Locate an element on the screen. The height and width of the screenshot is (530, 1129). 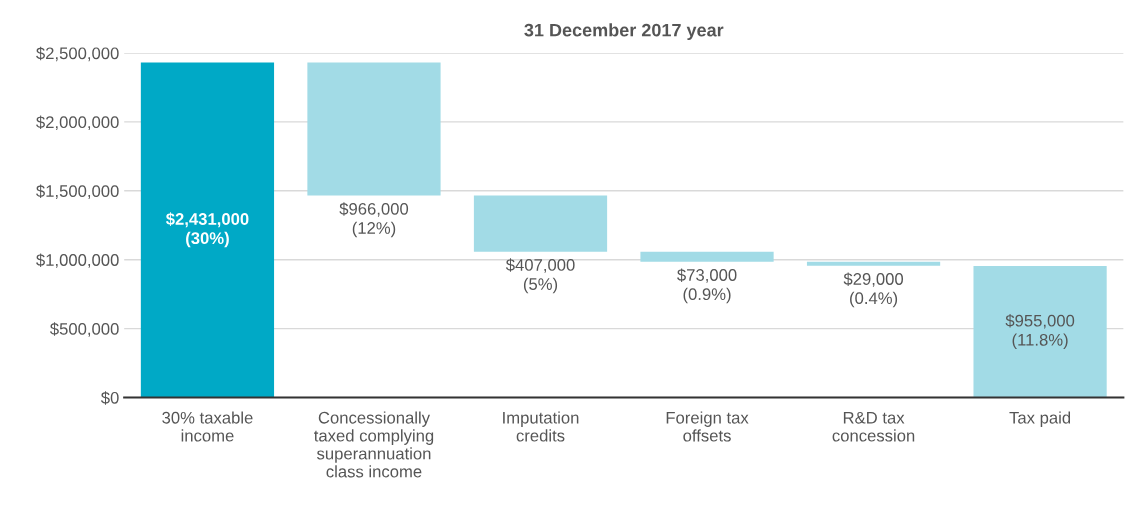
y-tick-label: $0 is located at coordinates (109, 398).